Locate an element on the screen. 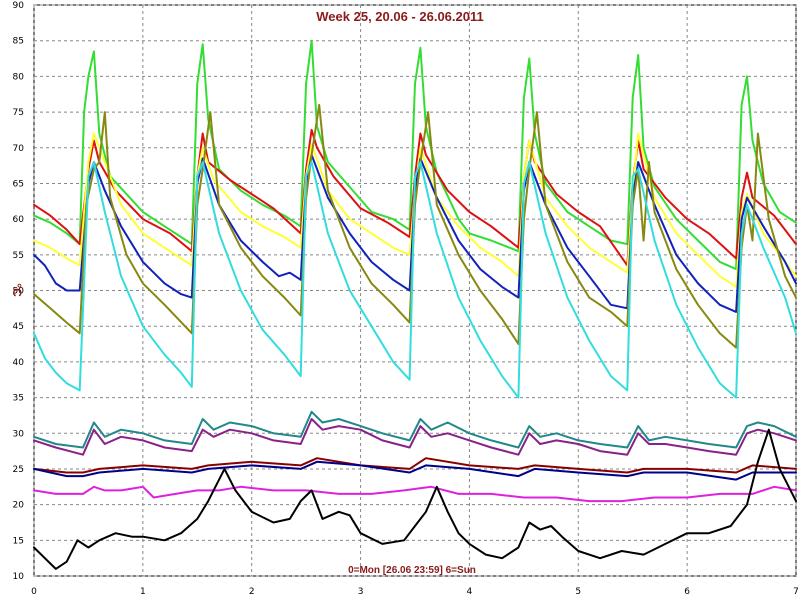 Image resolution: width=800 pixels, height=600 pixels. y-tick-label: 45 is located at coordinates (18, 327).